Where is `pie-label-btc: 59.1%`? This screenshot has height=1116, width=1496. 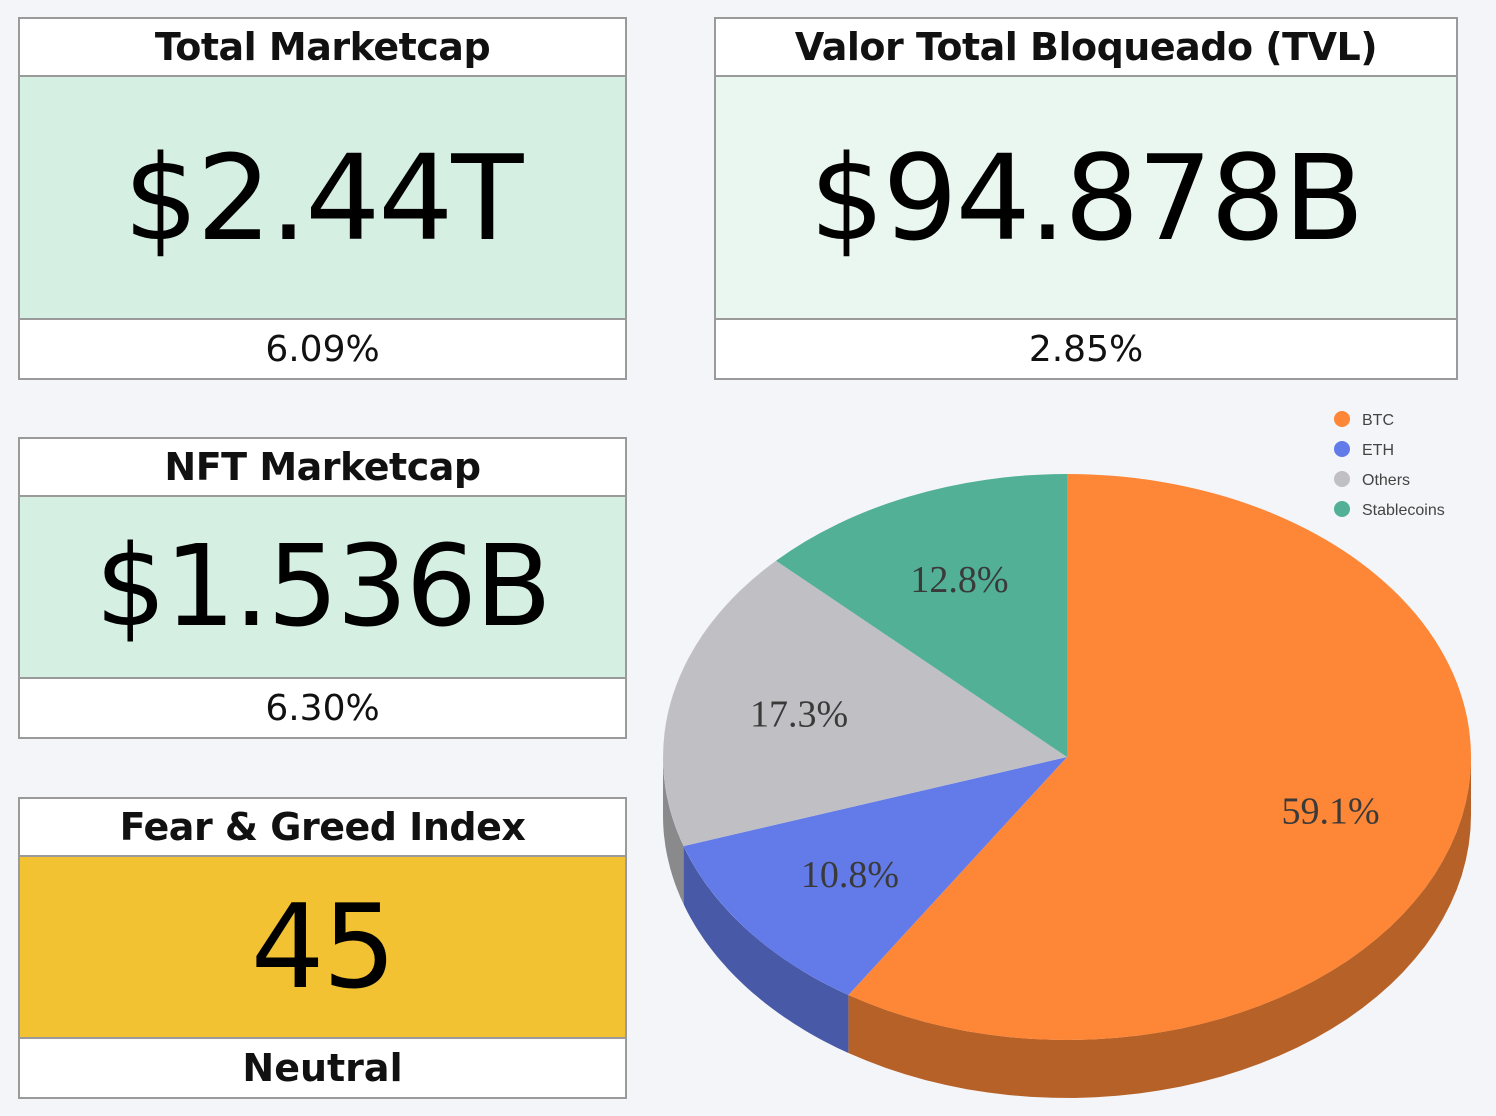 pie-label-btc: 59.1% is located at coordinates (1331, 811).